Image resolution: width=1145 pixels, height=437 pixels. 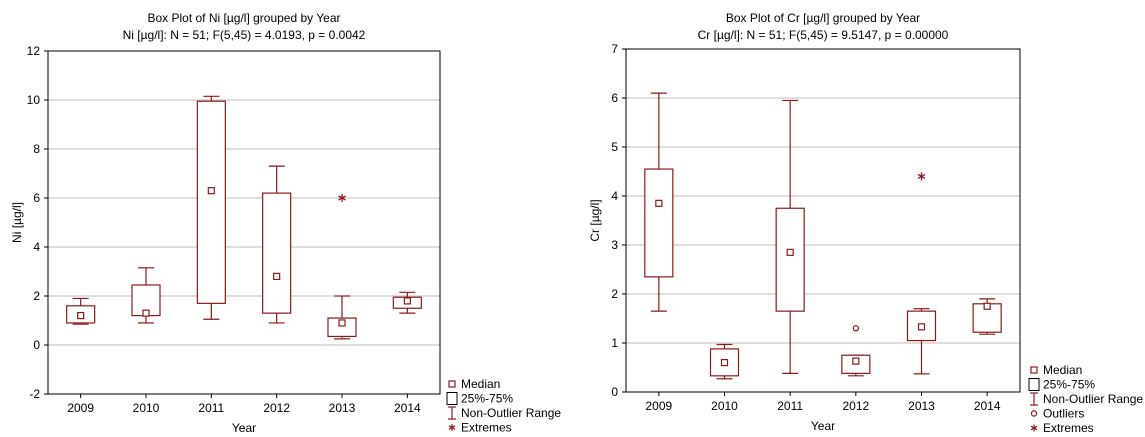 What do you see at coordinates (856, 328) in the screenshot?
I see `outlier-point` at bounding box center [856, 328].